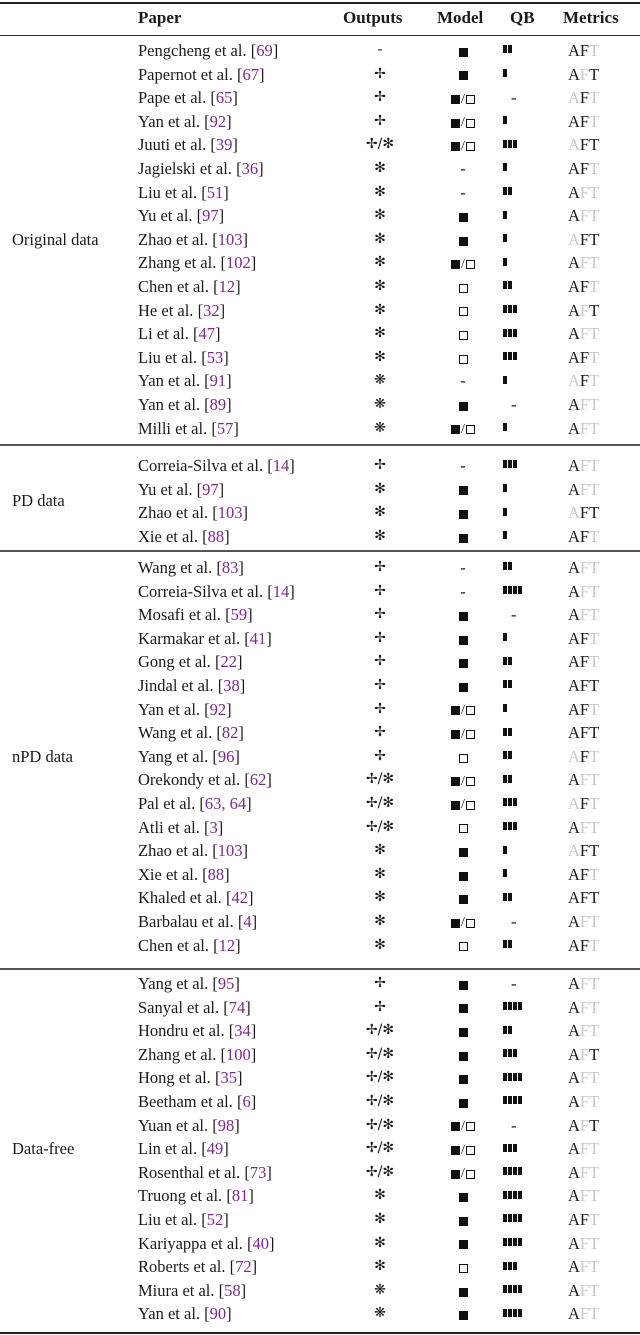 The height and width of the screenshot is (1335, 640). Describe the element at coordinates (225, 803) in the screenshot. I see `citation-link: 63, 64` at that location.